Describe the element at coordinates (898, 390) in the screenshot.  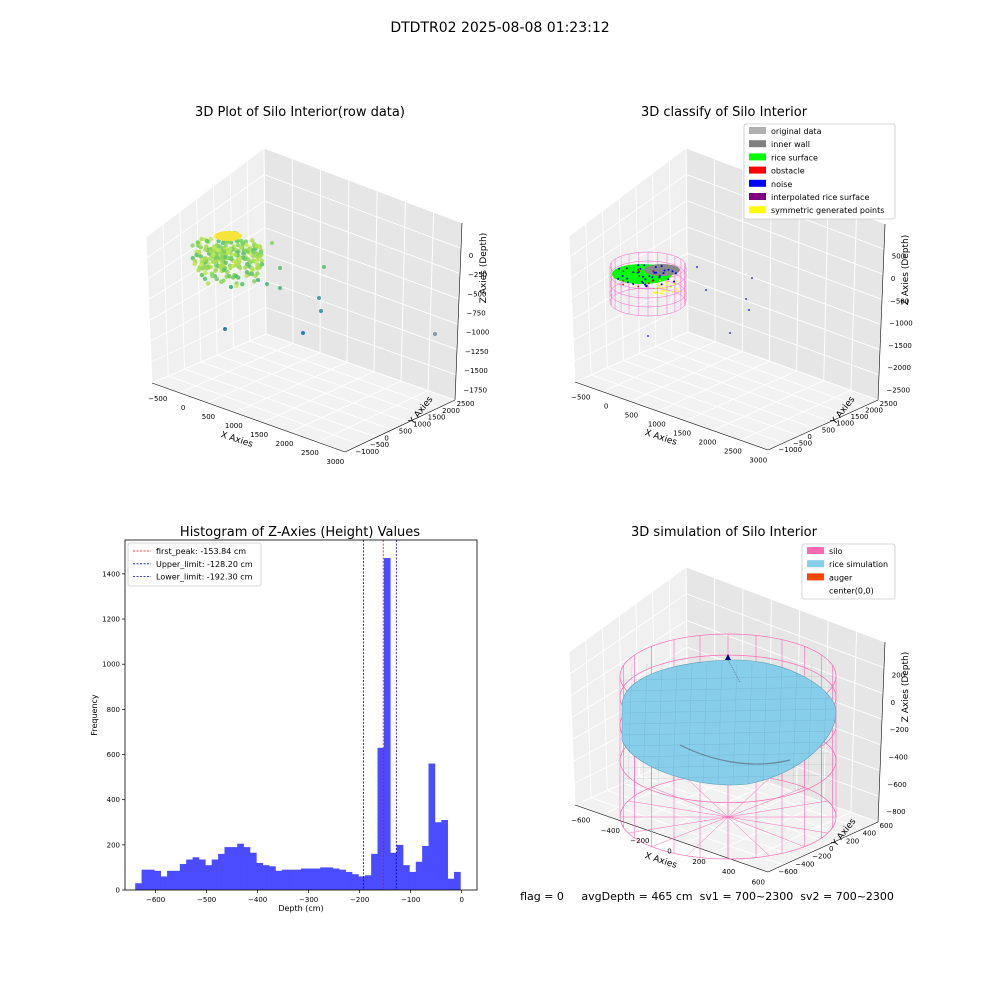
I see `z-tick-label: −2500` at that location.